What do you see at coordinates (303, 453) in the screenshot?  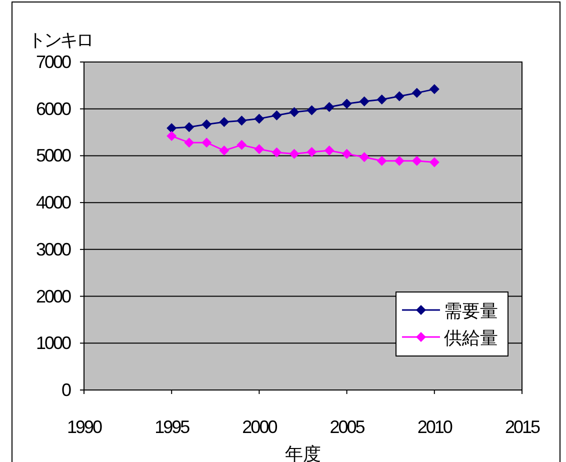 I see `x-axis-title: 年度` at bounding box center [303, 453].